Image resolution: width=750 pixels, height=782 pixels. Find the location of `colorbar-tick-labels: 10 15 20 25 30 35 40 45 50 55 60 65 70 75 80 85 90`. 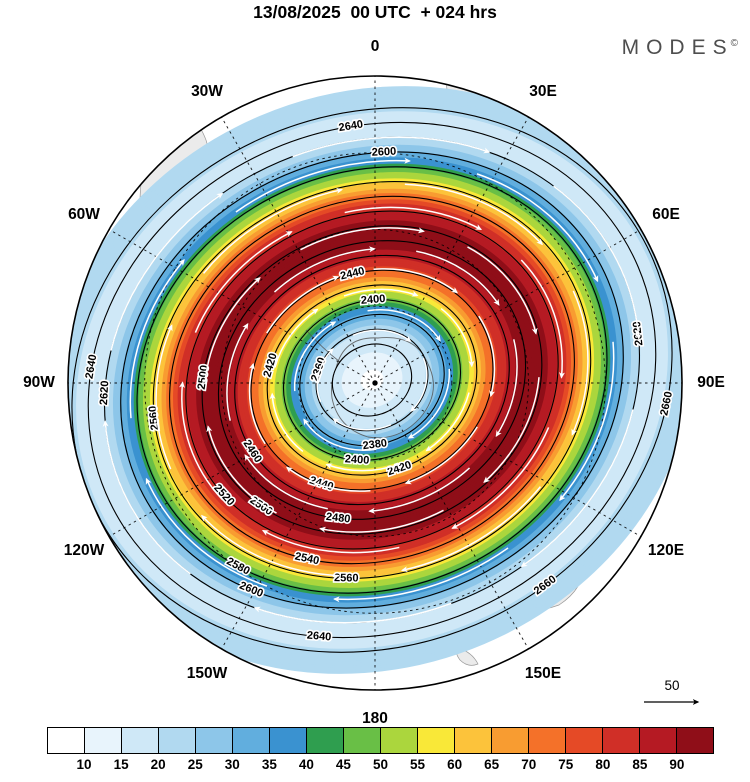

colorbar-tick-labels: 10 15 20 25 30 35 40 45 50 55 60 65 70 75 80 85 90 is located at coordinates (380, 765).